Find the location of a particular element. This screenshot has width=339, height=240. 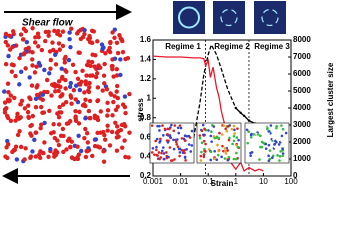

y-axis-label: stress is located at coordinates (140, 110).